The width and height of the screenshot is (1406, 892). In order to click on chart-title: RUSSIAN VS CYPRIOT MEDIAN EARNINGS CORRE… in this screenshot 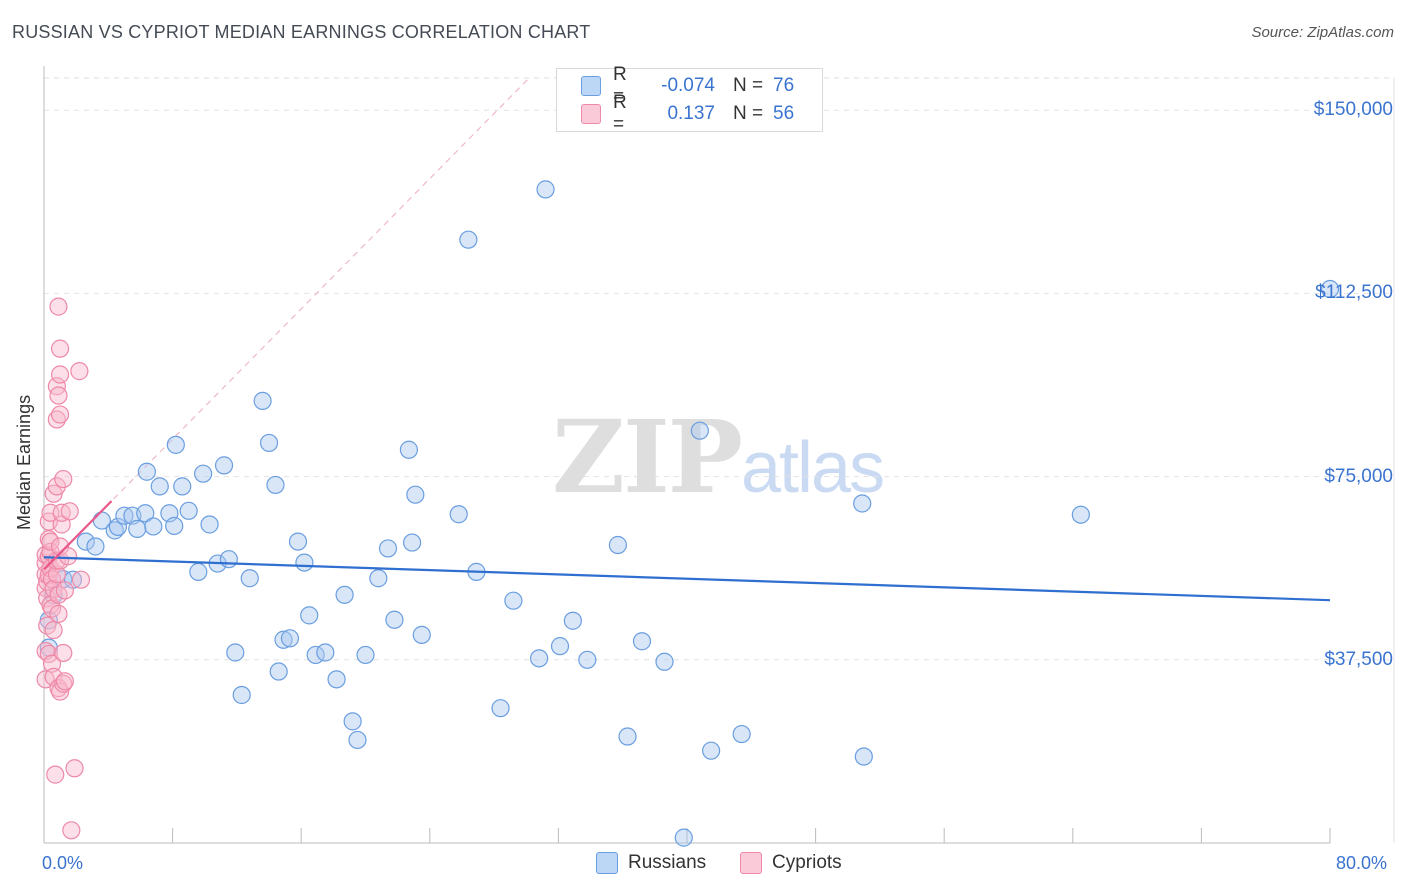, I will do `click(301, 32)`.